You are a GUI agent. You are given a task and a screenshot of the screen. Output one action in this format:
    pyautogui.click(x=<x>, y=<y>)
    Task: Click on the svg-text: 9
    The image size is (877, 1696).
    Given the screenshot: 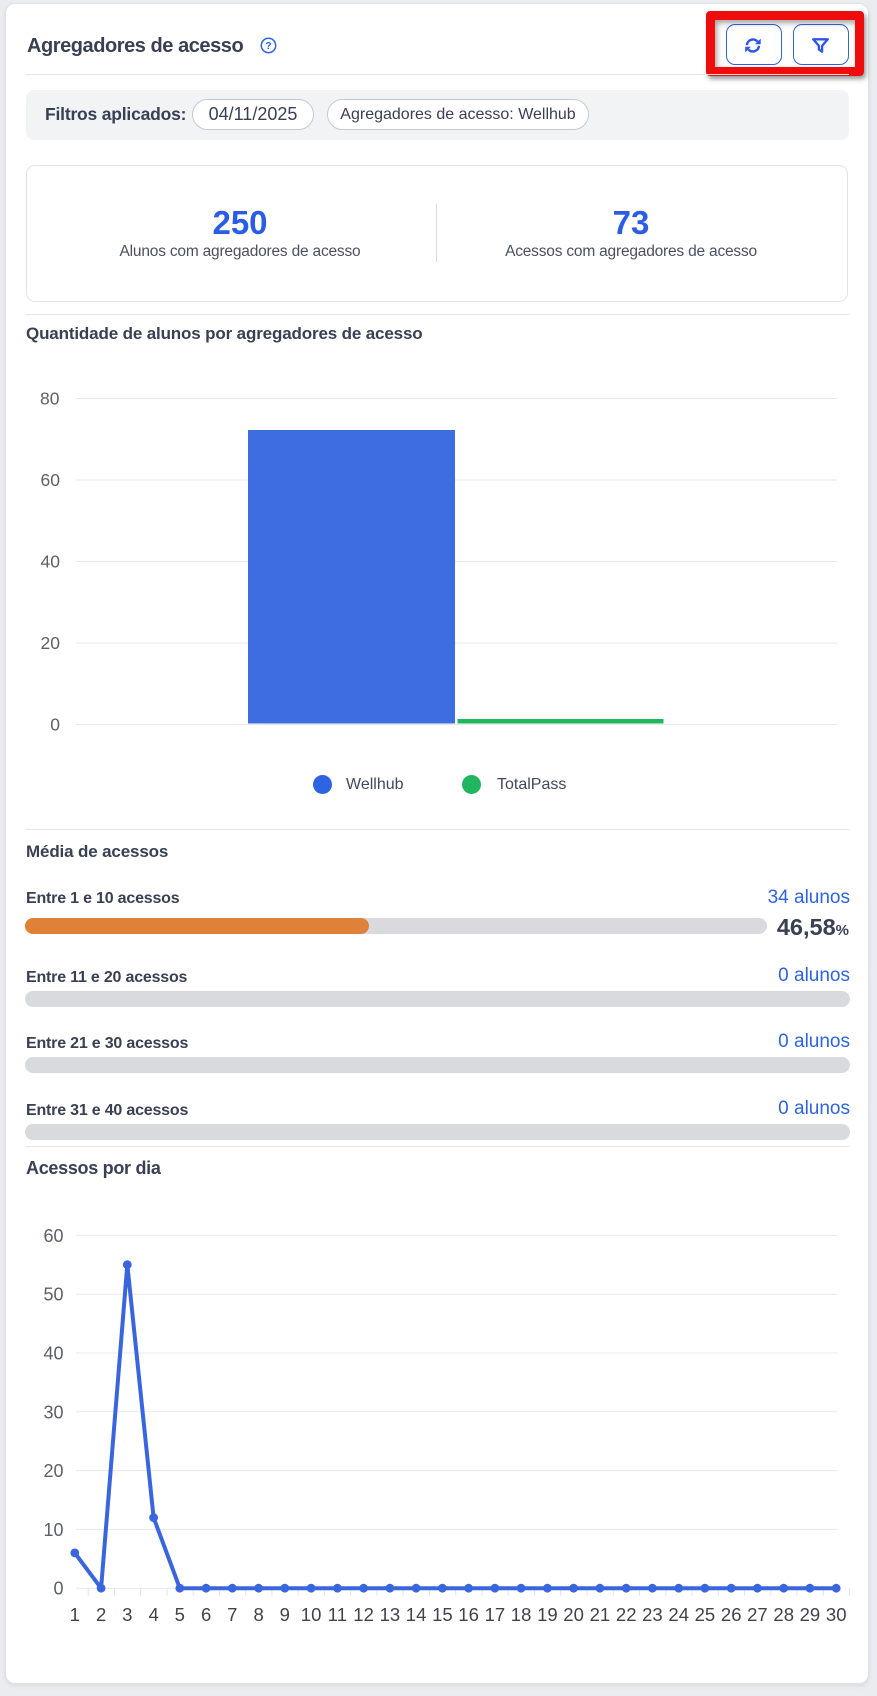 What is the action you would take?
    pyautogui.click(x=285, y=1614)
    